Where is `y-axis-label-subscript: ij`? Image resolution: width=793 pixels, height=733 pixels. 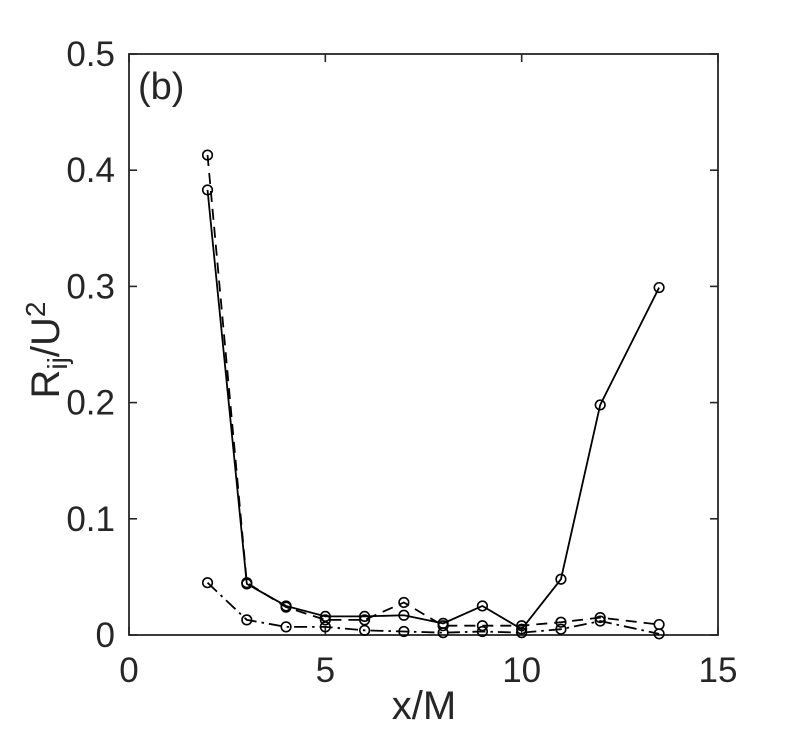
y-axis-label-subscript: ij is located at coordinates (57, 363).